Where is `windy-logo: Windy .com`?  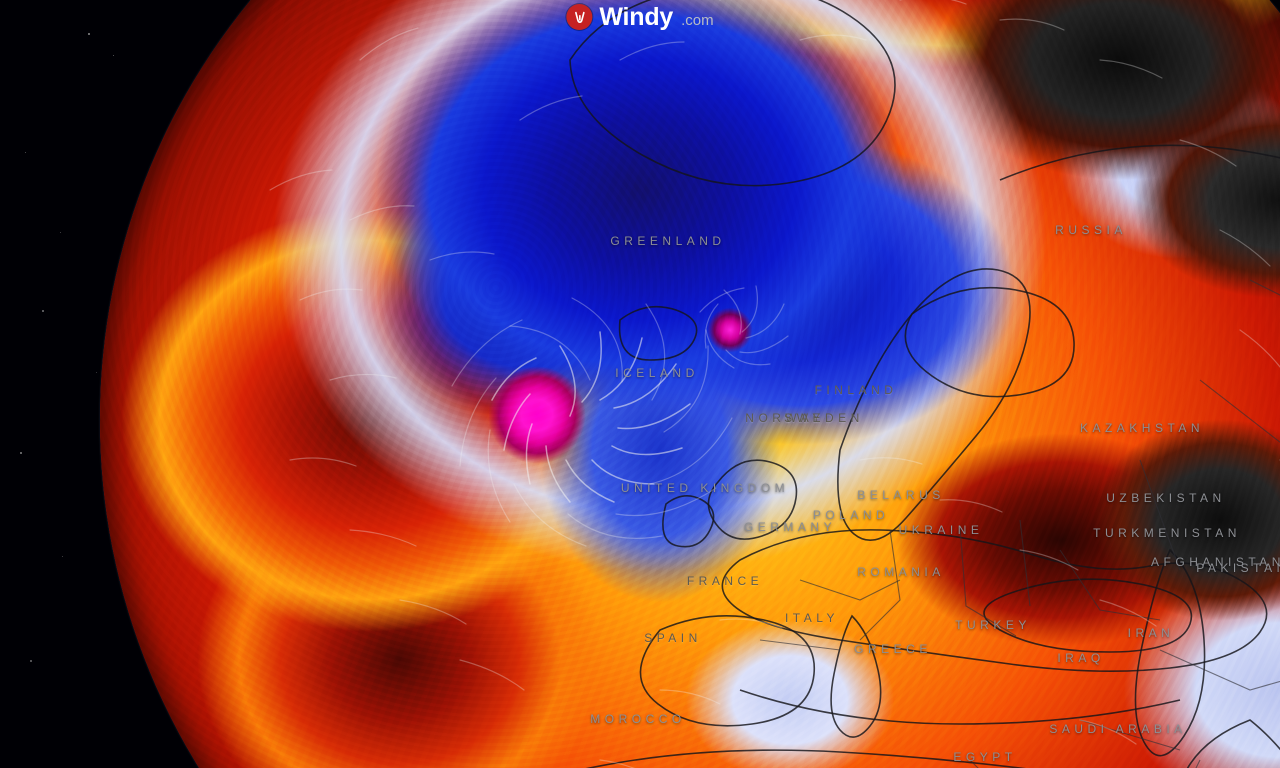
windy-logo: Windy .com is located at coordinates (640, 16).